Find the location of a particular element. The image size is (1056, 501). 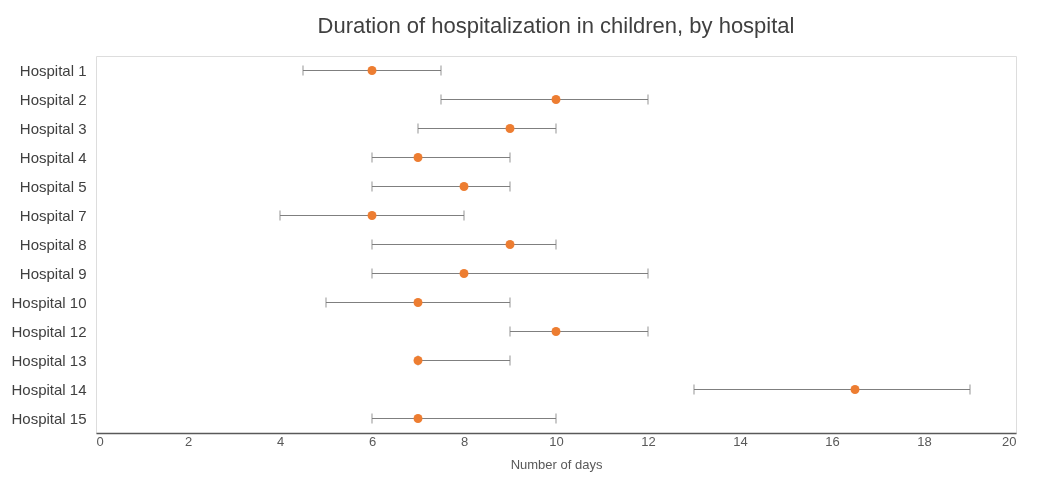

x-tick-label: 18 is located at coordinates (924, 441).